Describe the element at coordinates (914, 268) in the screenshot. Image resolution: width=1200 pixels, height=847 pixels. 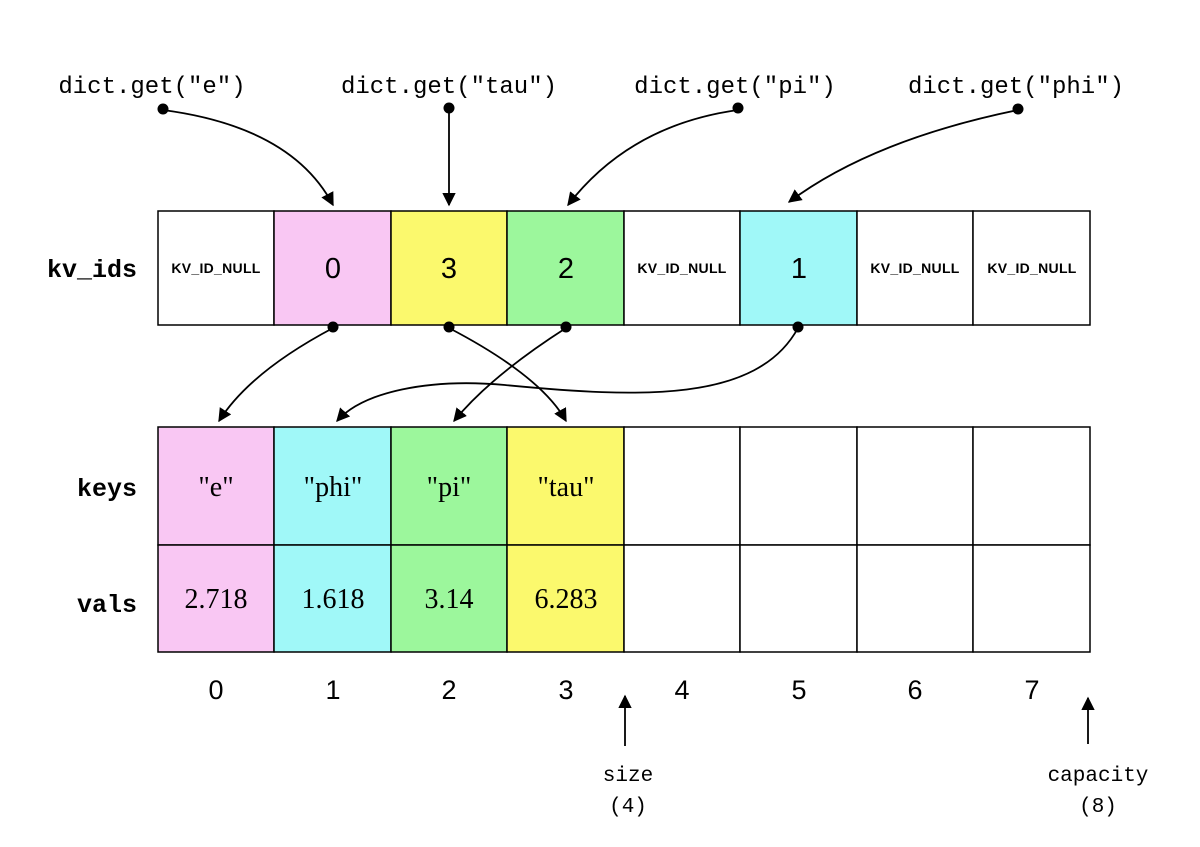
I see `kv-ids-value-6: KV_ID_NULL` at that location.